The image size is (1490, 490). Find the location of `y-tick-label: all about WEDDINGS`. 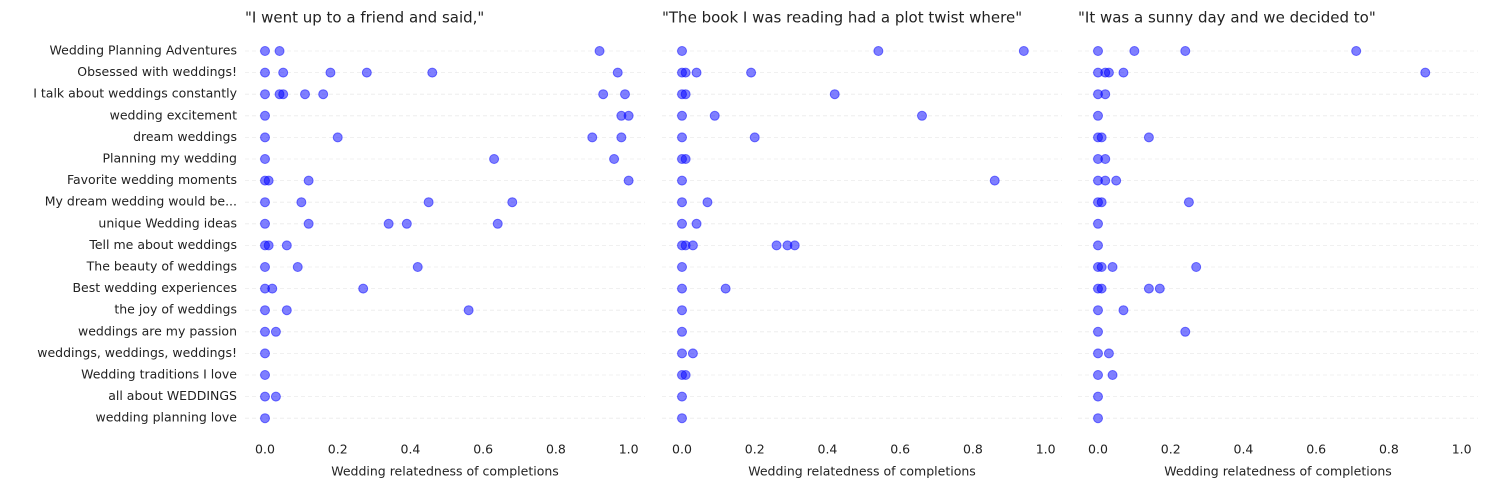

y-tick-label: all about WEDDINGS is located at coordinates (172, 395).